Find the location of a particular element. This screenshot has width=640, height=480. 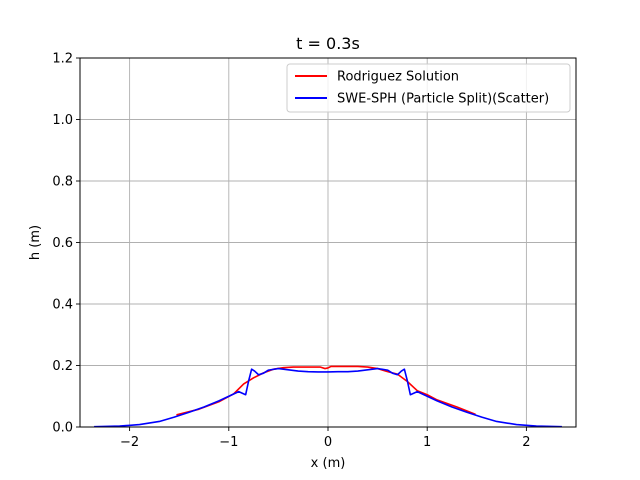

legend-label-rodriguez-solution: Rodriguez Solution is located at coordinates (398, 77).